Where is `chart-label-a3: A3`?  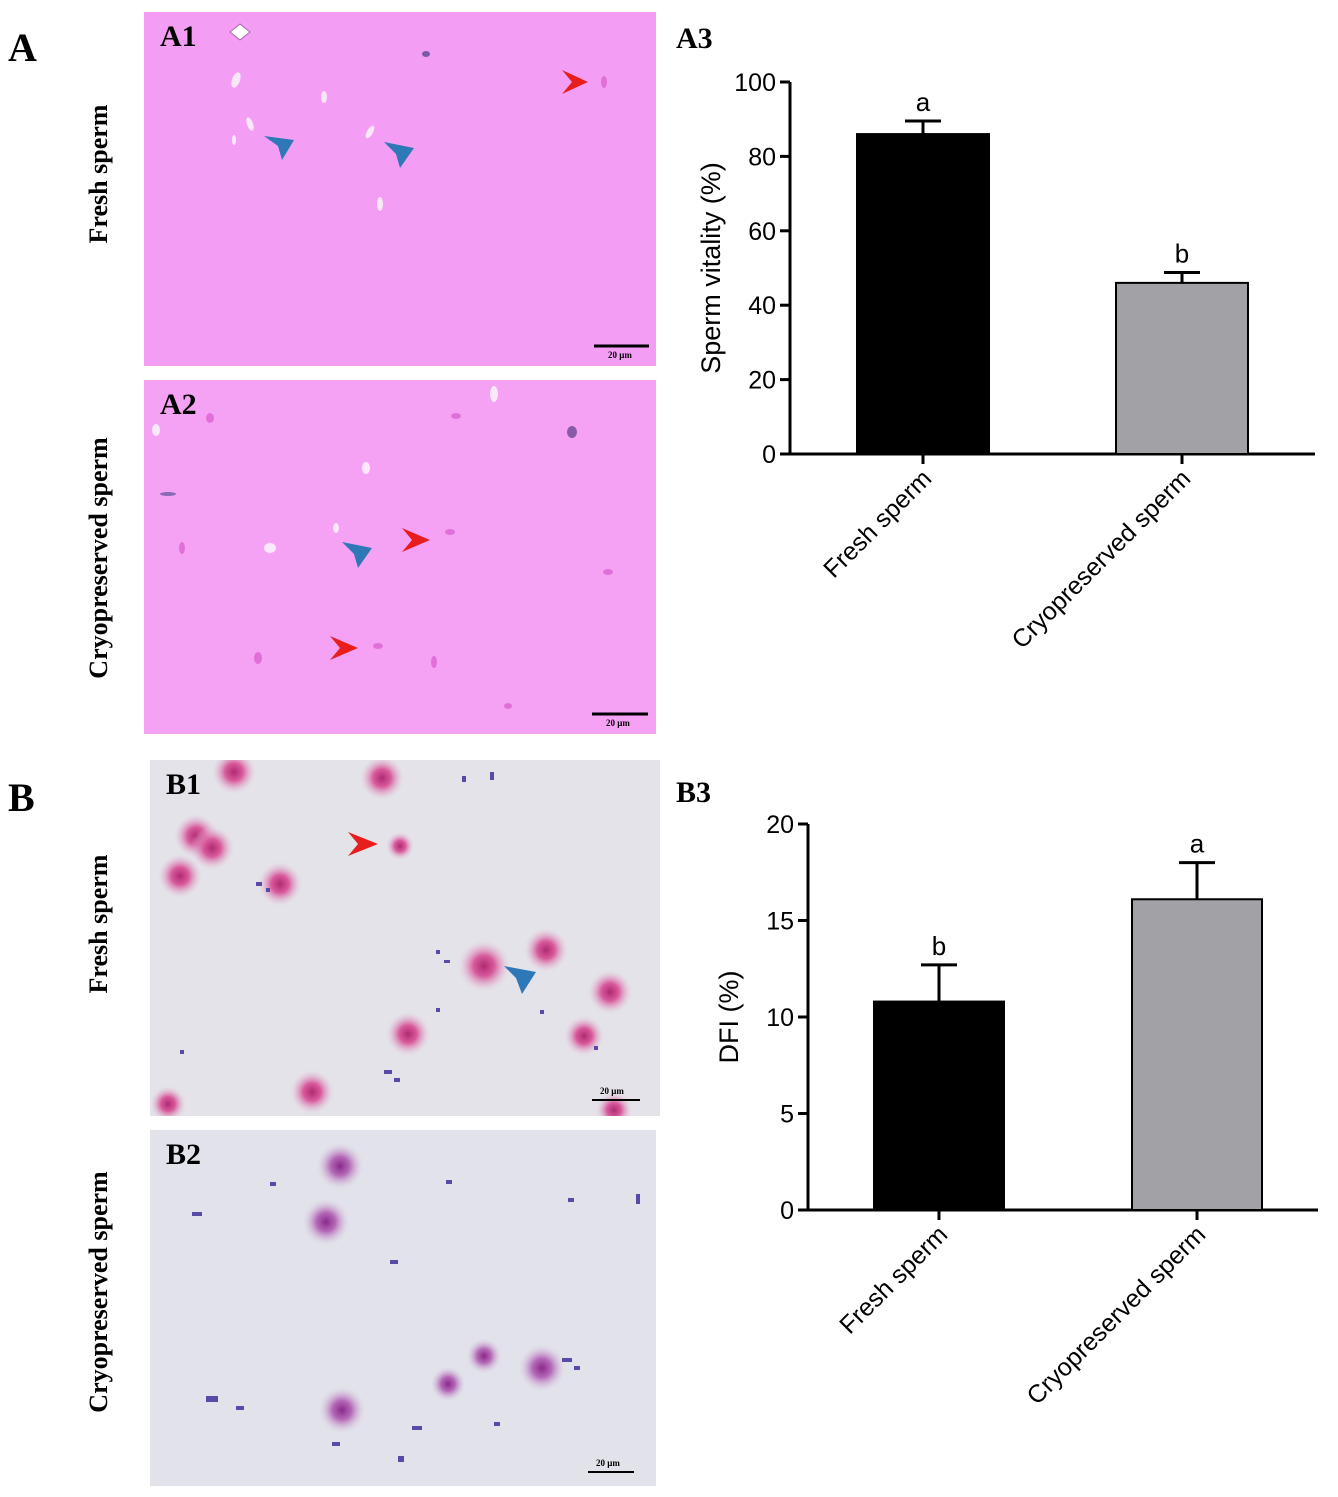 chart-label-a3: A3 is located at coordinates (694, 38).